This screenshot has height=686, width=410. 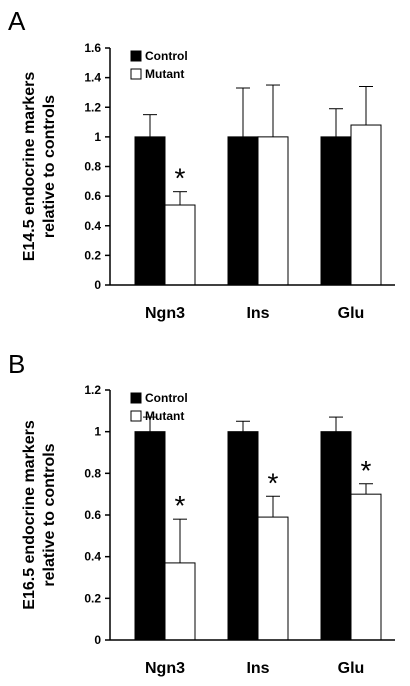 I want to click on panel-letter: A, so click(x=17, y=21).